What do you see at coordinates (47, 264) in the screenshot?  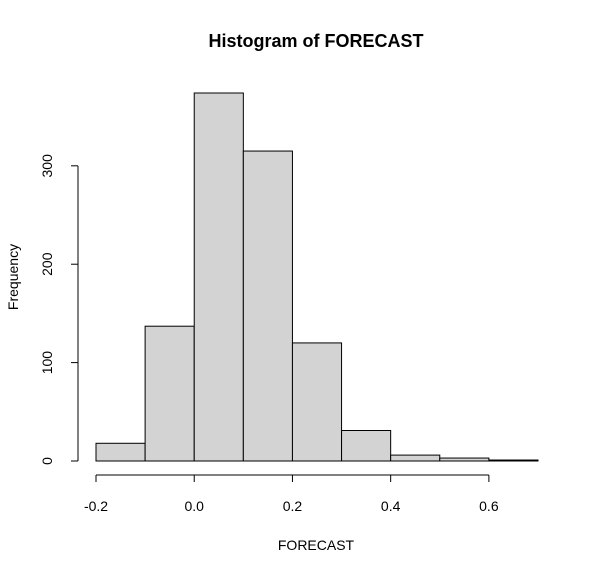 I see `y-tick-label: 200` at bounding box center [47, 264].